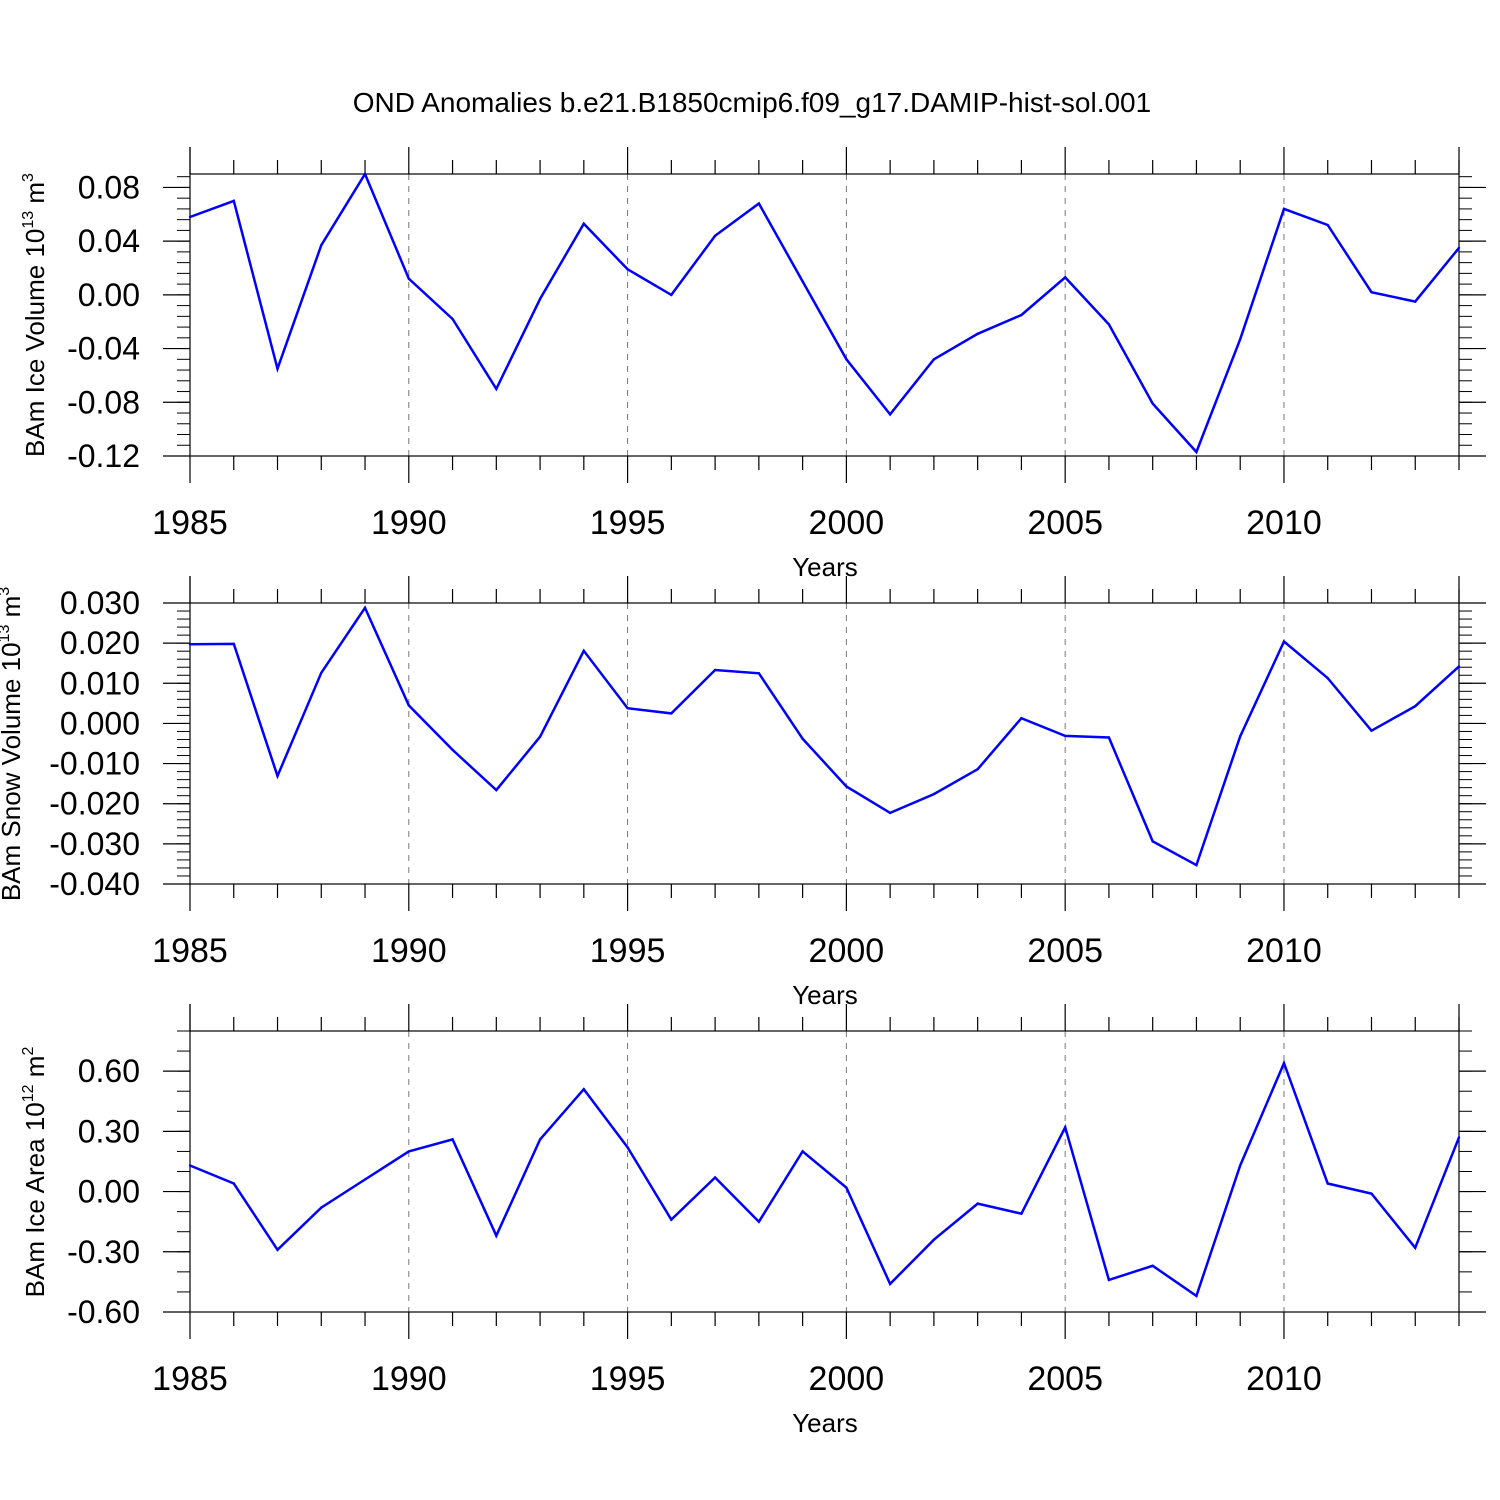  I want to click on snow-volume-ylabel: BAm Snow Volume 1013 m3, so click(13, 744).